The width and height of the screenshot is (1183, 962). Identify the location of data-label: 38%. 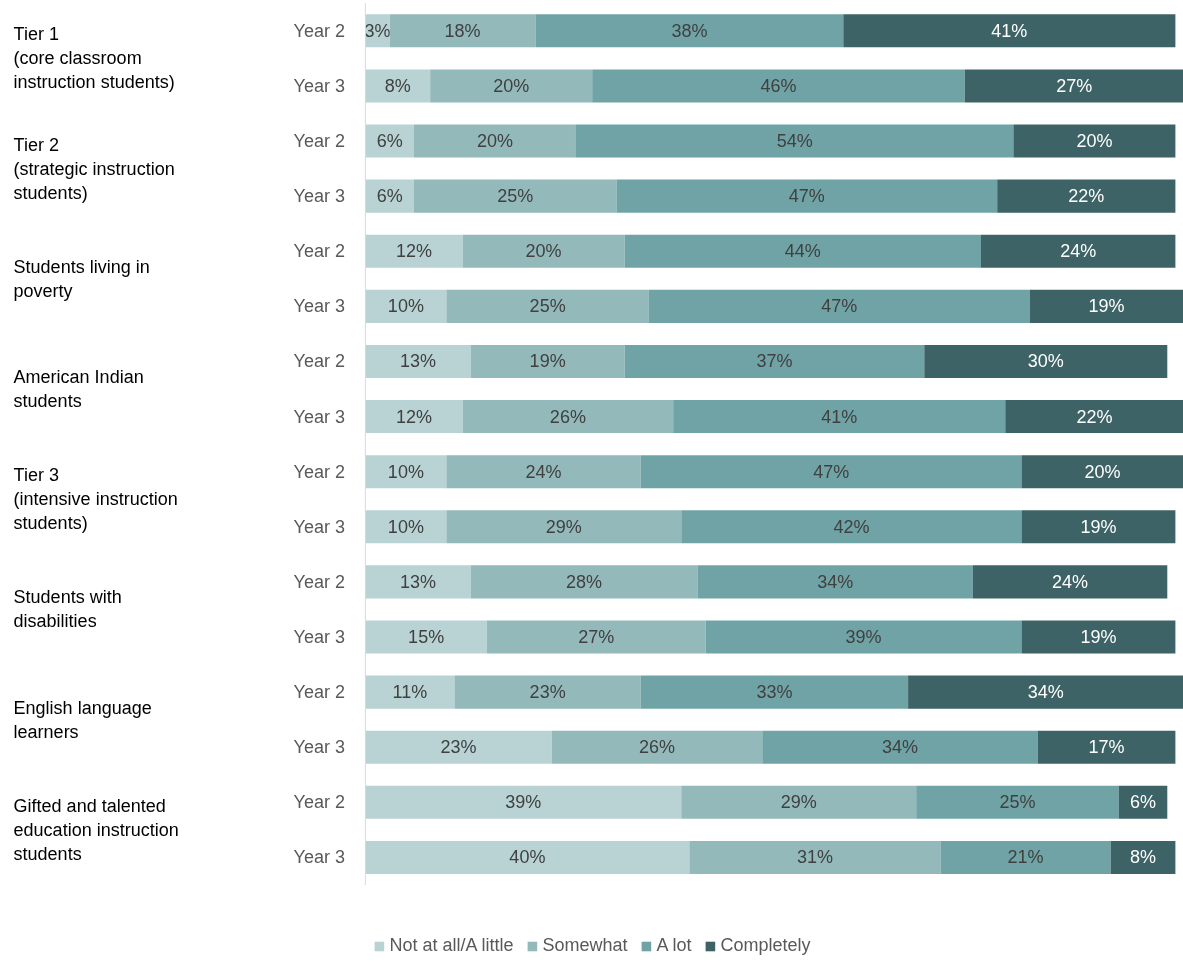
(689, 30).